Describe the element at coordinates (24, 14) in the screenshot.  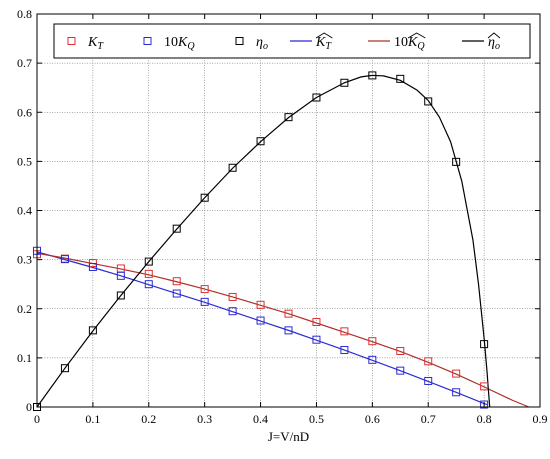
I see `y-tick-label: 0.8` at that location.